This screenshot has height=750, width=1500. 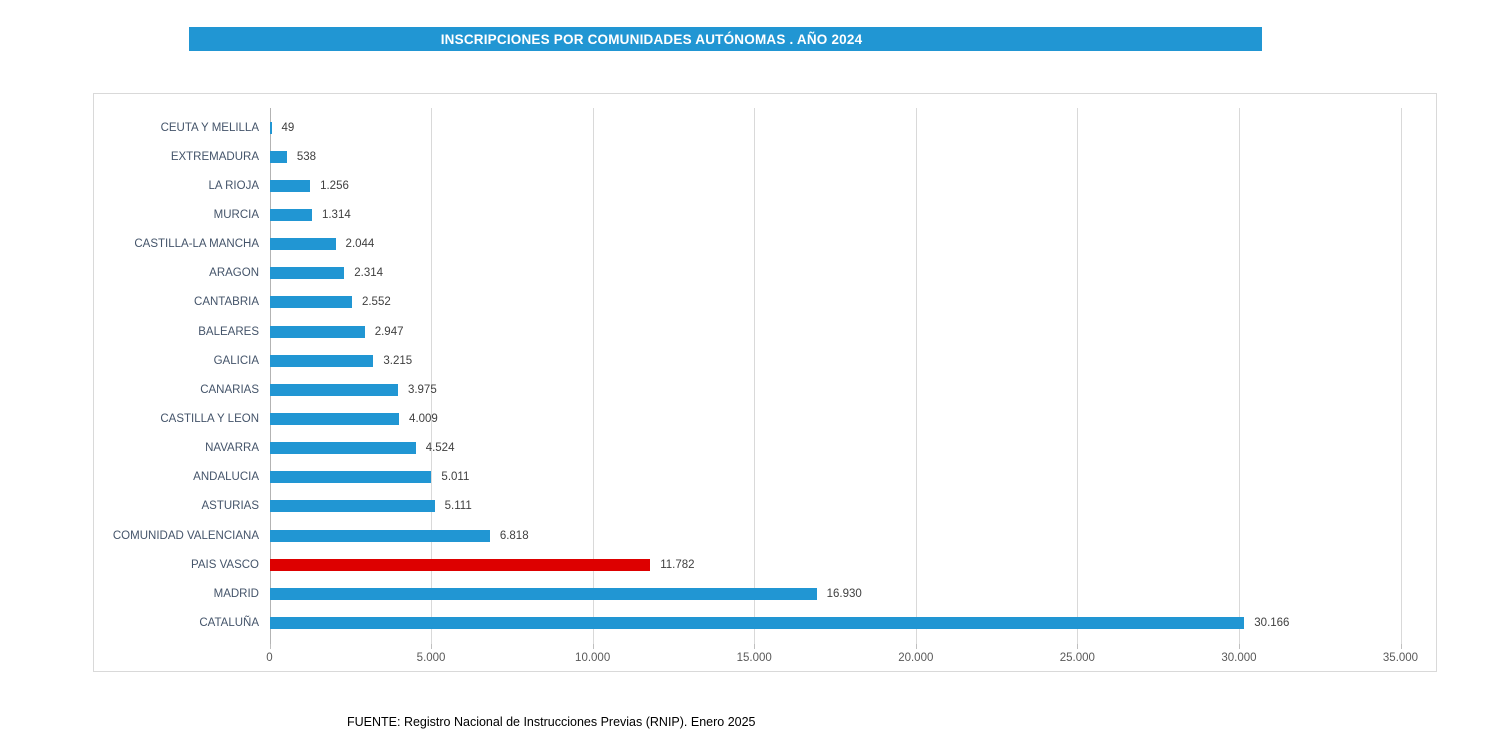 What do you see at coordinates (229, 389) in the screenshot?
I see `category-label: CANARIAS` at bounding box center [229, 389].